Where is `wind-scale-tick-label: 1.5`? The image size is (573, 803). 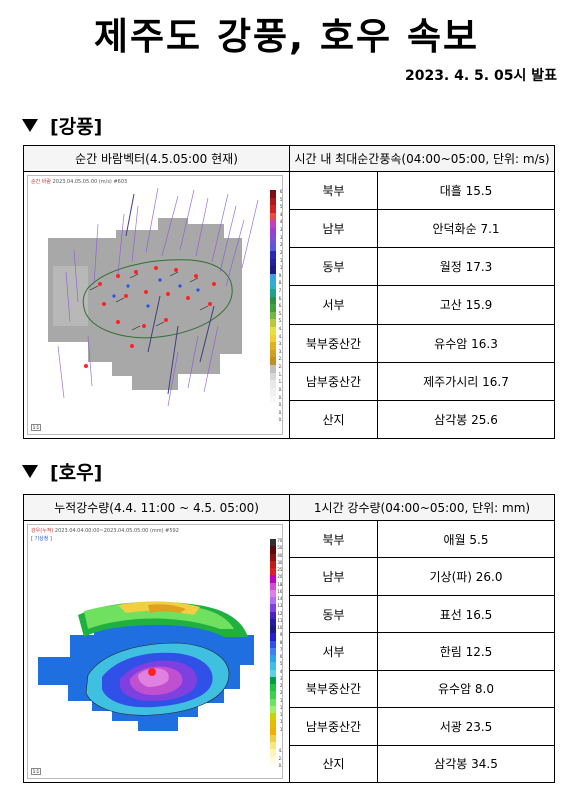
wind-scale-tick-label: 1.5 is located at coordinates (280, 374).